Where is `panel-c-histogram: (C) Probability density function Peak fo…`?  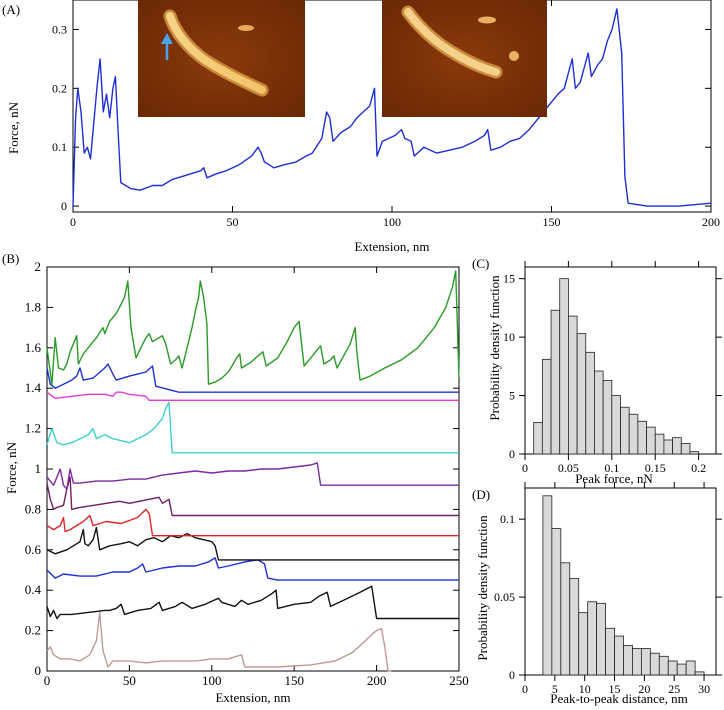 panel-c-histogram: (C) Probability density function Peak fo… is located at coordinates (597, 371).